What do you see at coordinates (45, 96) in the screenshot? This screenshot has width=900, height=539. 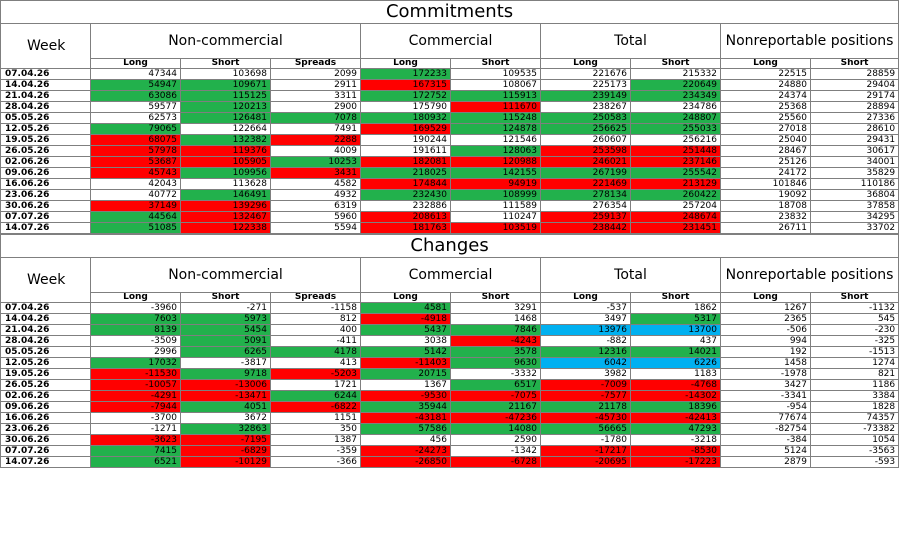 I see `week-cell: 21.04.26` at bounding box center [45, 96].